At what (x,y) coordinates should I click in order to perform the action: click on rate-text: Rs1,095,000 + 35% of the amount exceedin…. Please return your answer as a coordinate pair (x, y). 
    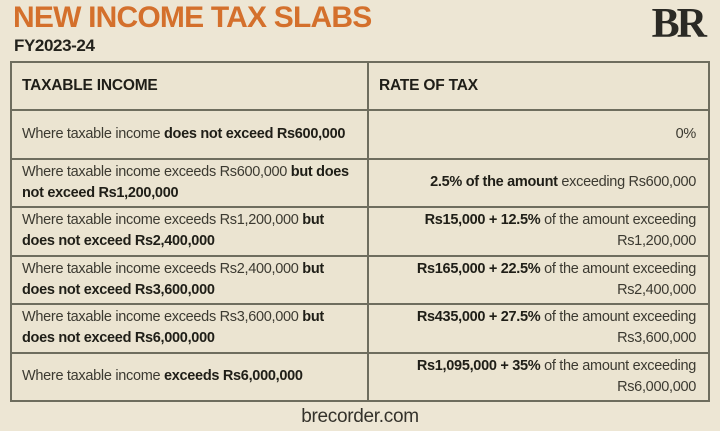
    Looking at the image, I should click on (556, 376).